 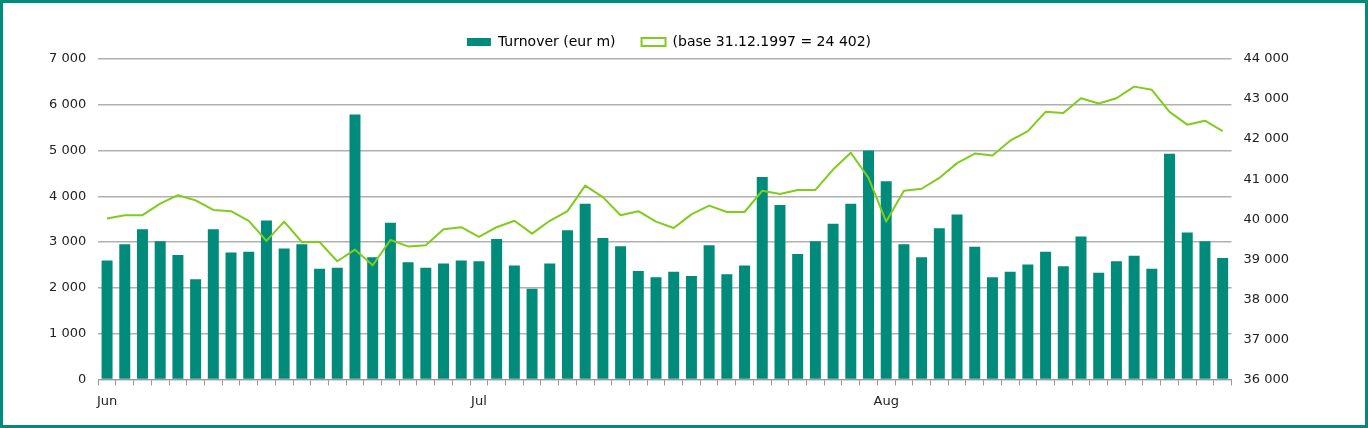 What do you see at coordinates (772, 40) in the screenshot?
I see `legend-label: (base 31.12.1997 = 24 402)` at bounding box center [772, 40].